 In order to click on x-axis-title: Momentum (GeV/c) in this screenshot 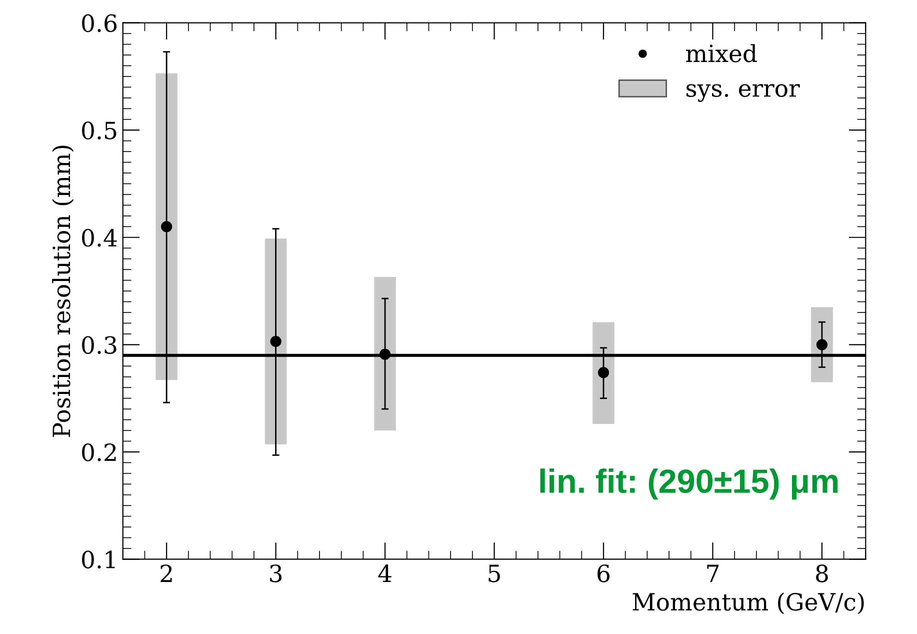, I will do `click(748, 603)`.